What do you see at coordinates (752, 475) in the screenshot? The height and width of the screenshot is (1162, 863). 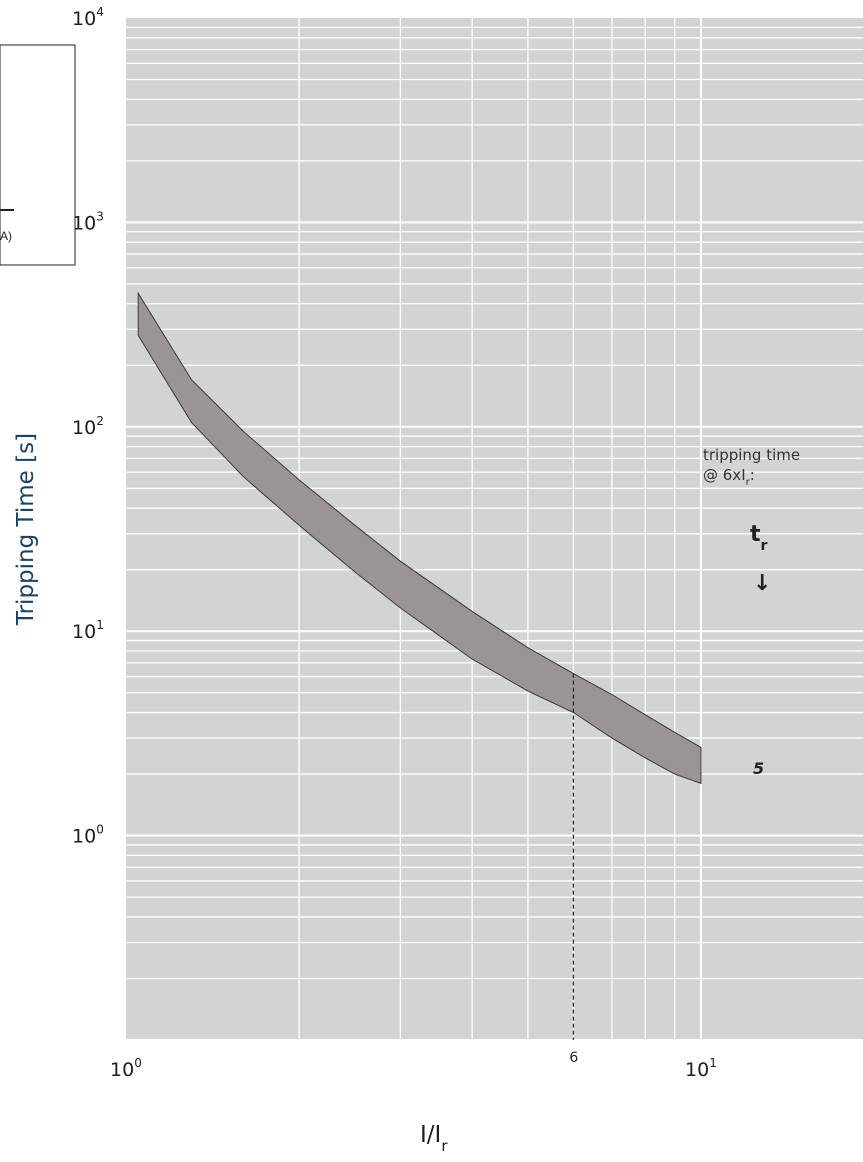 I see `annotation-line-2-suffix: :` at bounding box center [752, 475].